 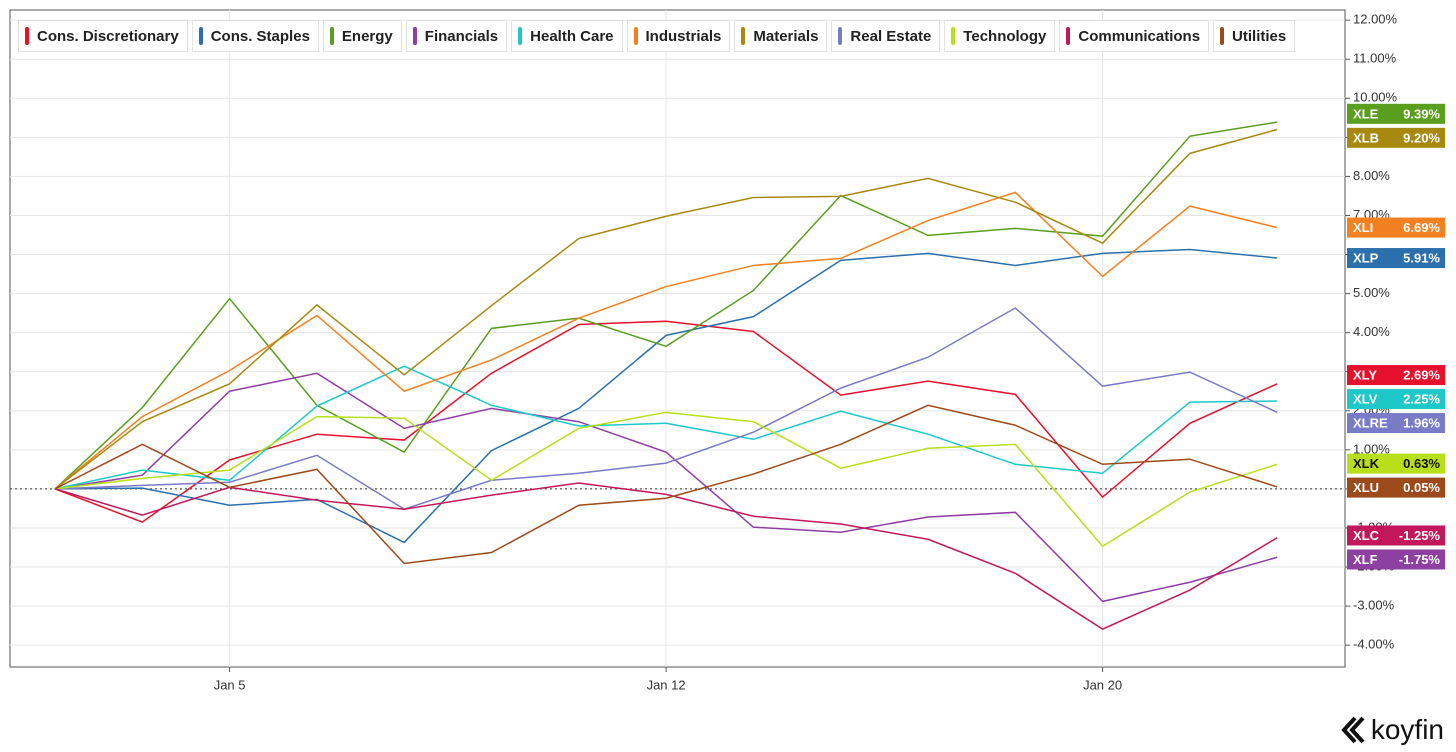 What do you see at coordinates (367, 36) in the screenshot?
I see `legend-label: Energy` at bounding box center [367, 36].